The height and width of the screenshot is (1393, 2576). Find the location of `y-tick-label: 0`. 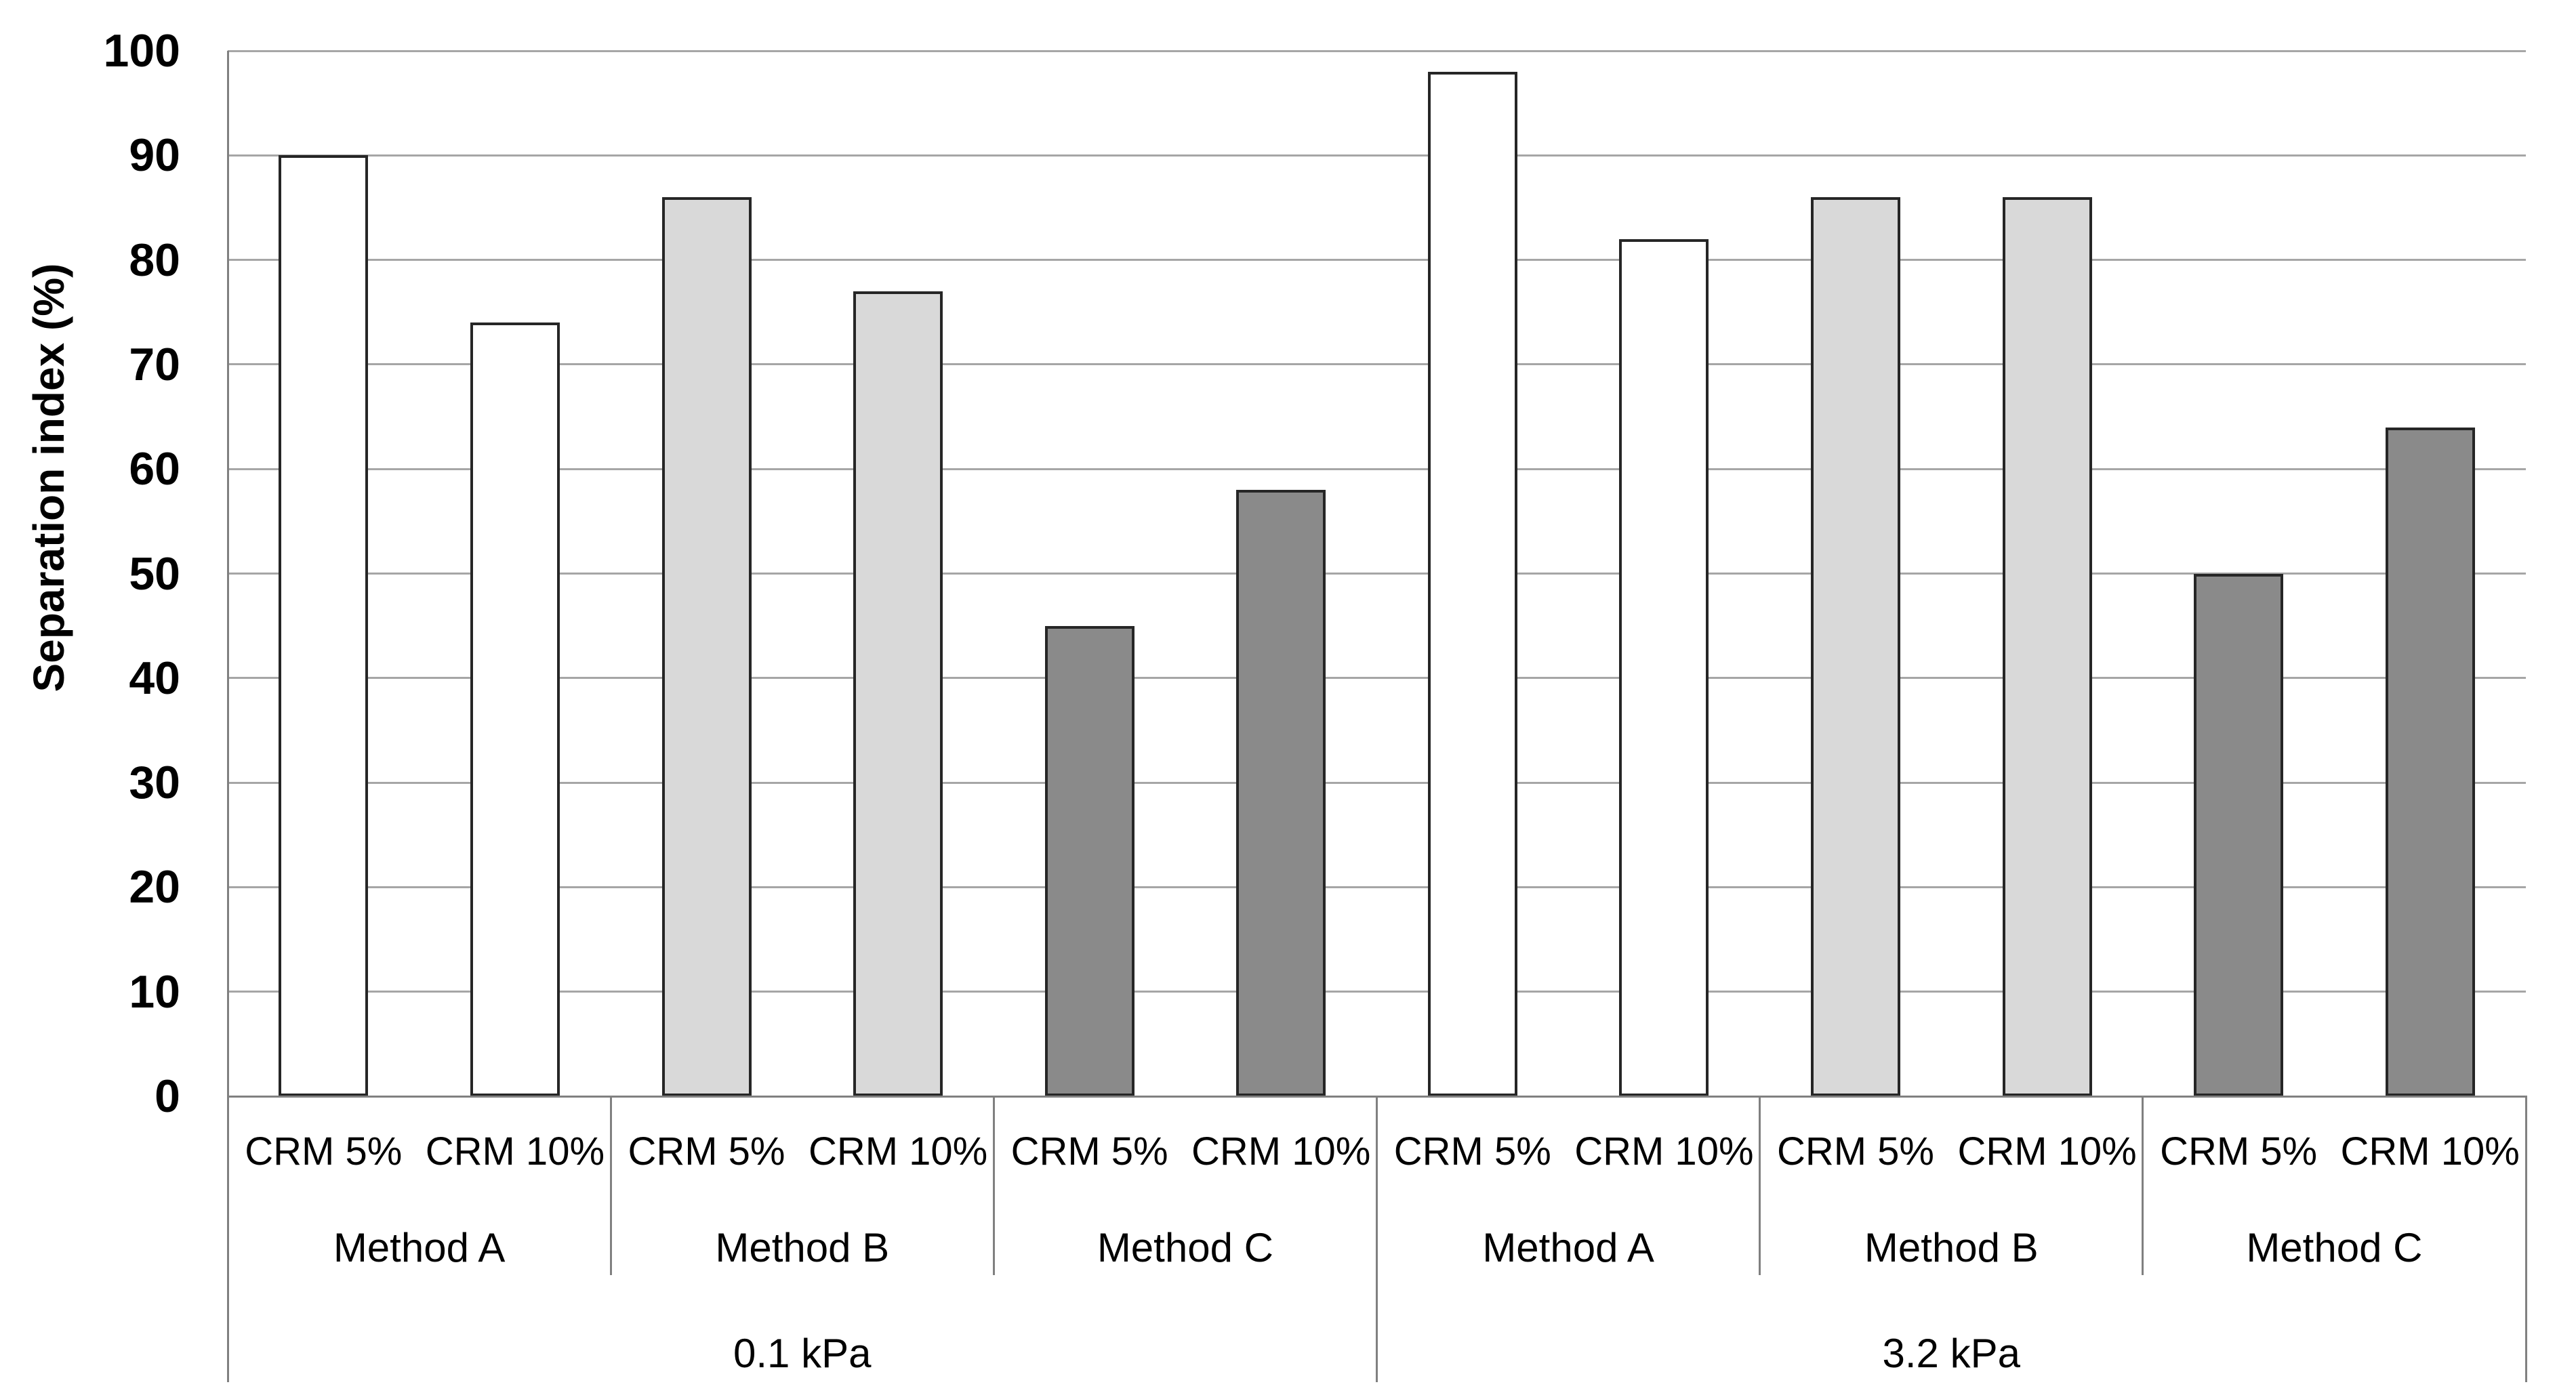

y-tick-label: 0 is located at coordinates (167, 1096).